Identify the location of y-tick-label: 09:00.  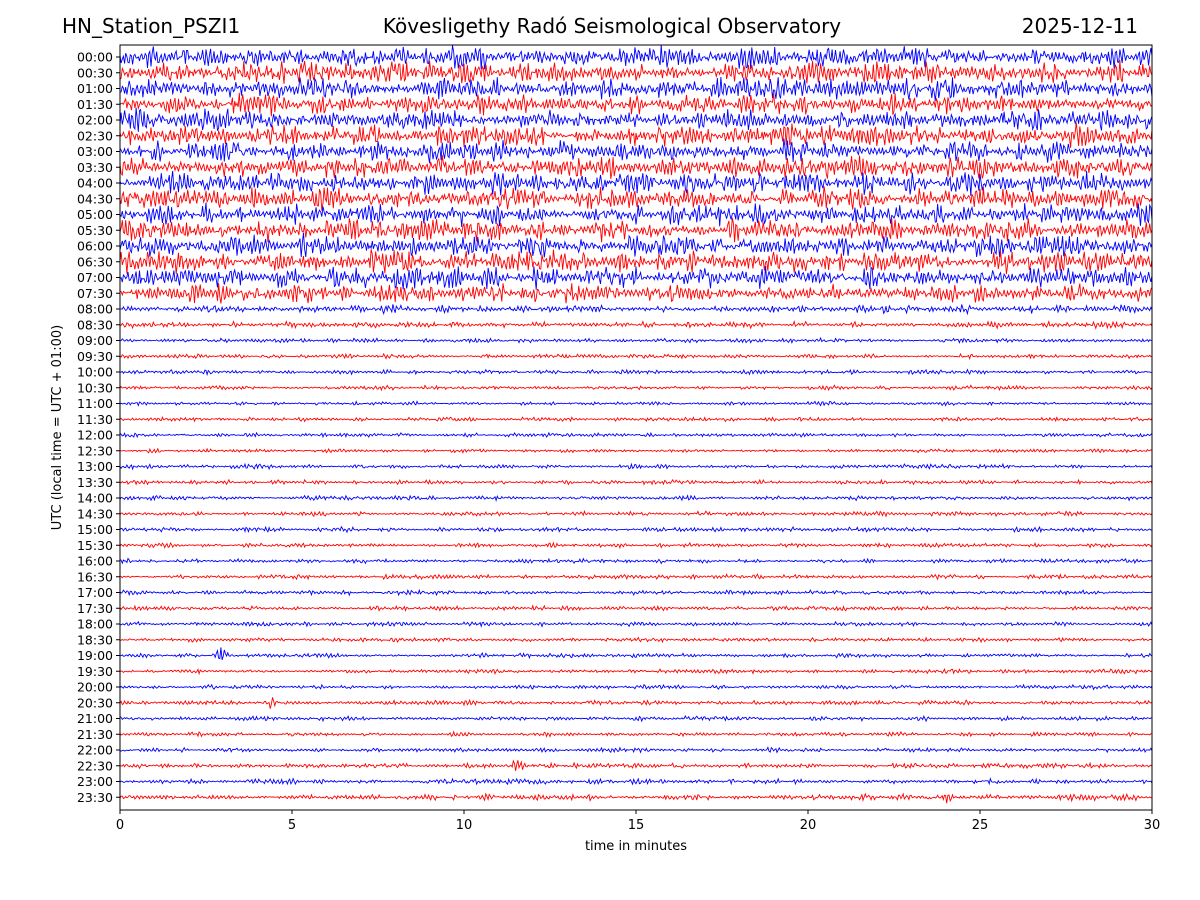
(95, 340).